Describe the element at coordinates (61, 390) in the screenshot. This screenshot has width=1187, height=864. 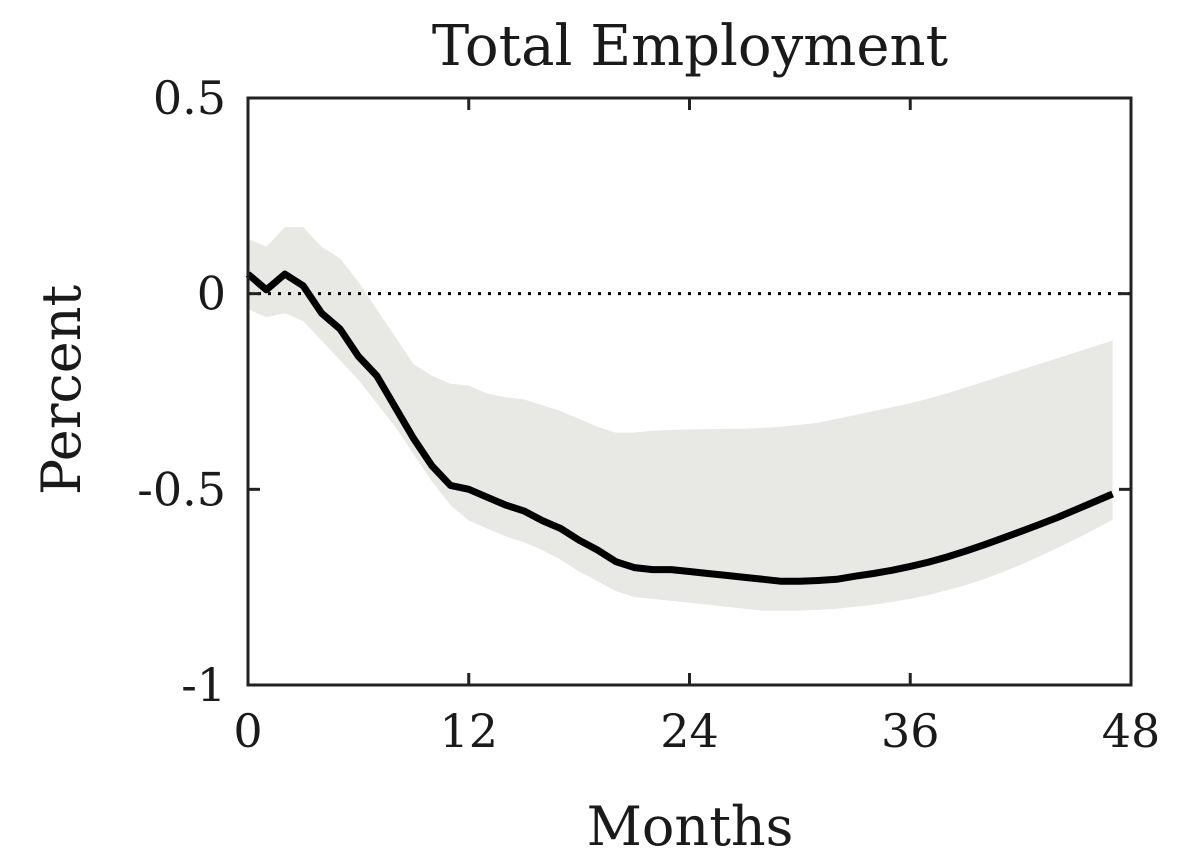
I see `y-axis-label: Percent` at that location.